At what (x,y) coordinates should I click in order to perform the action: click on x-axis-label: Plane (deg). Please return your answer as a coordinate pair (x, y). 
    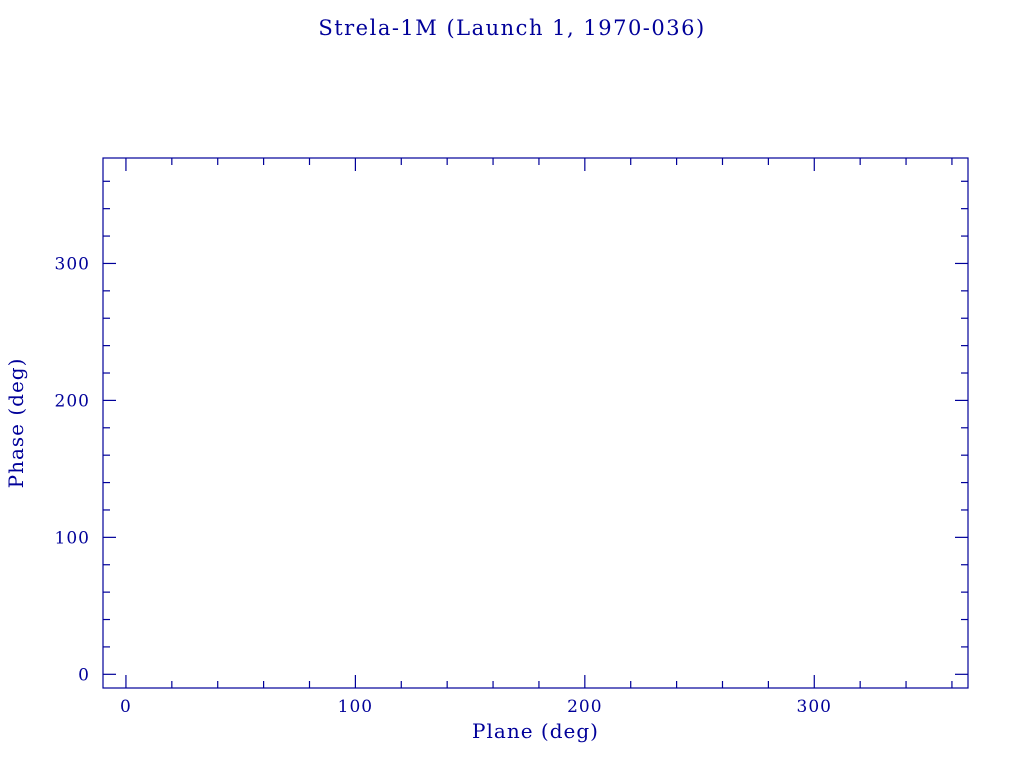
    Looking at the image, I should click on (535, 731).